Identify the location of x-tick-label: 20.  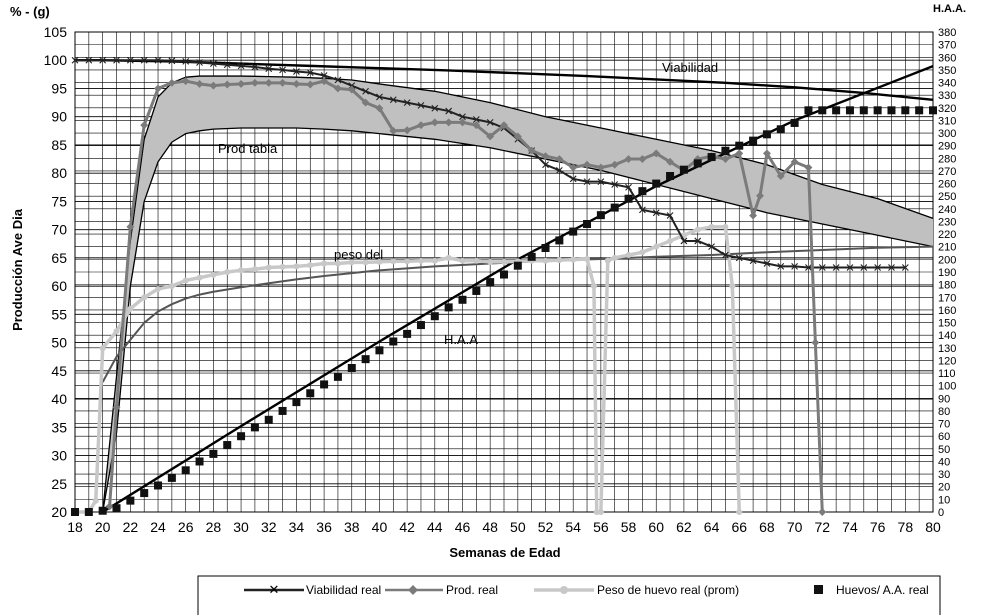
(103, 527).